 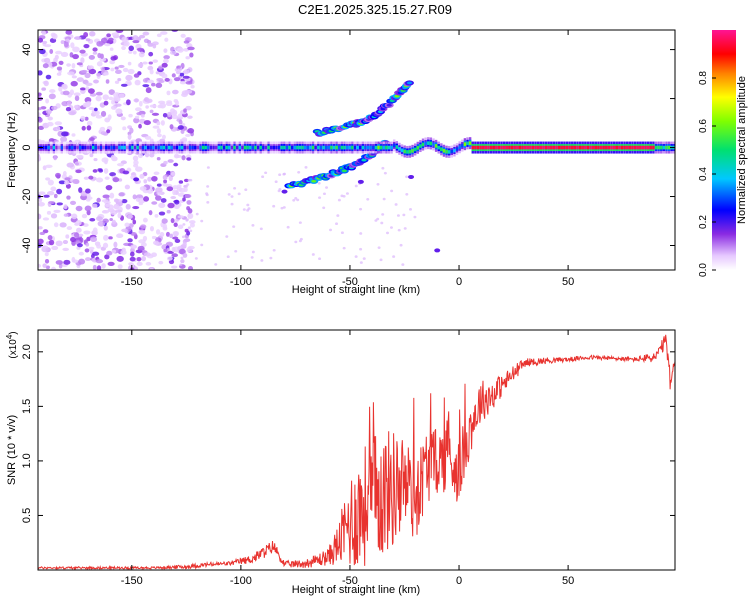 I want to click on snr-y-tick-label: 2.0, so click(x=27, y=351).